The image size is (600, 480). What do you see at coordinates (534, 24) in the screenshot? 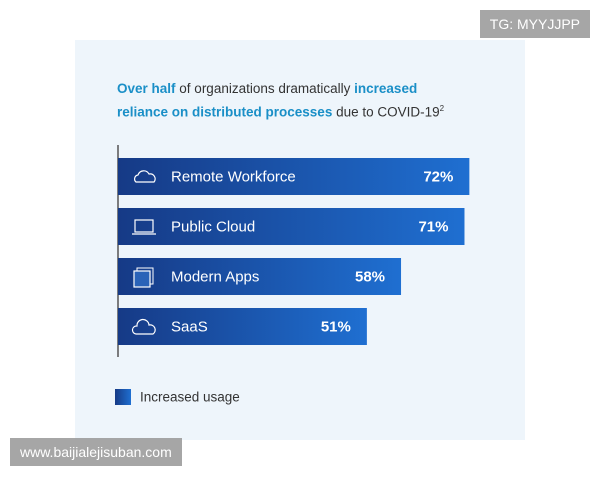
I see `watermark: TG: MYYJJPP` at bounding box center [534, 24].